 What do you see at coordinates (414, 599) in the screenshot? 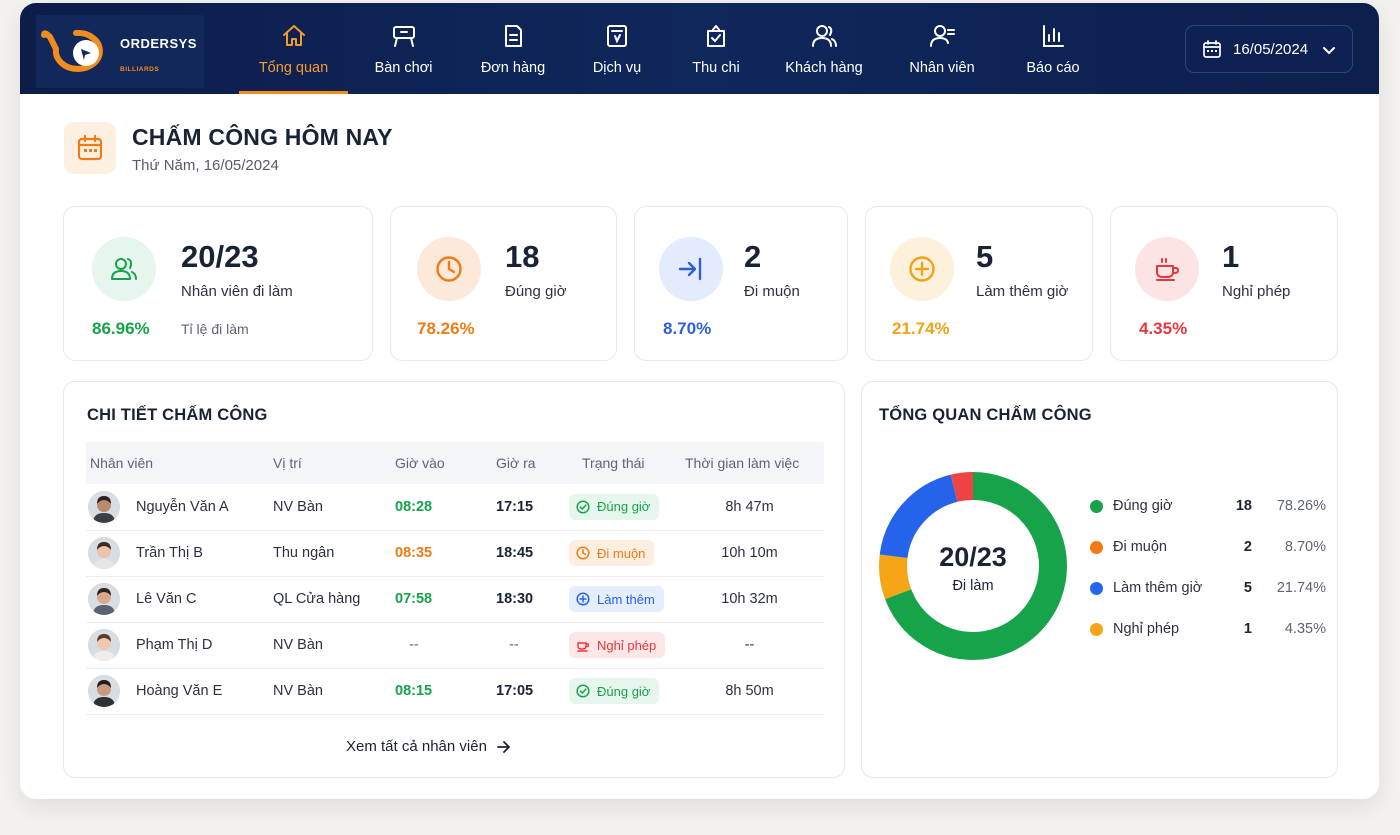
I see `time-in-value: 07:58` at bounding box center [414, 599].